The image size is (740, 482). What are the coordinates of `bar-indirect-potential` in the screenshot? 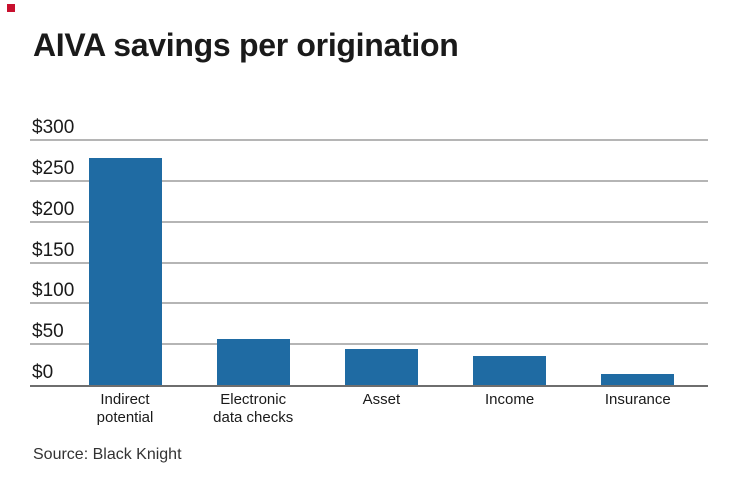 It's located at (125, 272).